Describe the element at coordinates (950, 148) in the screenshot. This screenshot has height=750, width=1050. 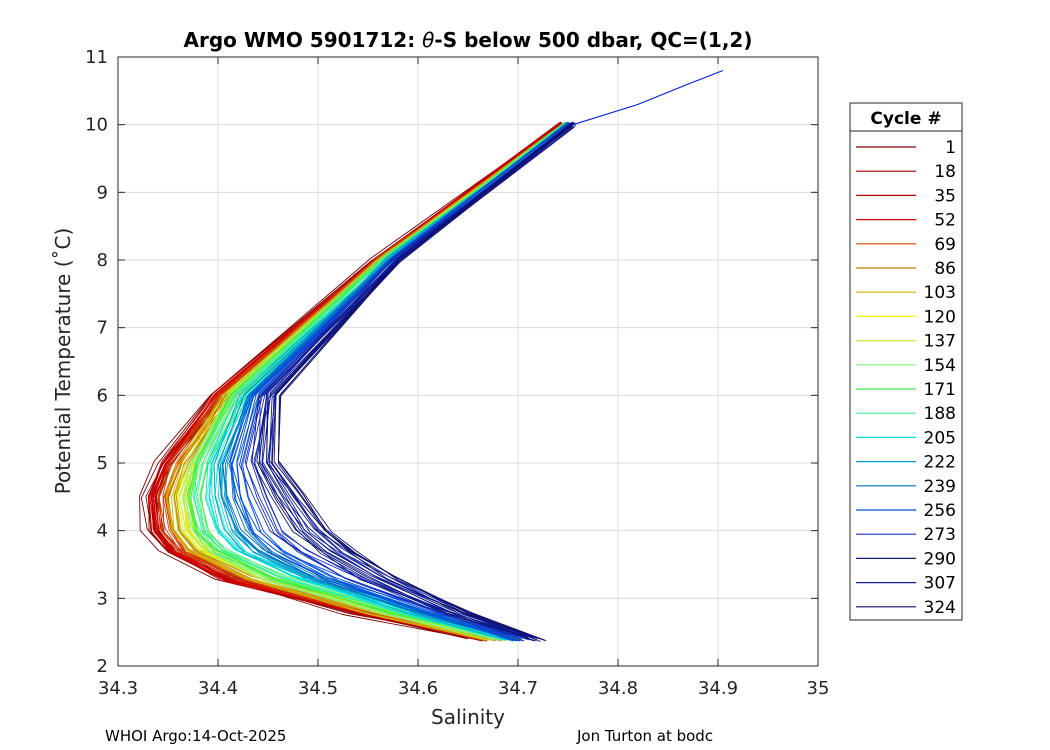
I see `legend-label: 1` at that location.